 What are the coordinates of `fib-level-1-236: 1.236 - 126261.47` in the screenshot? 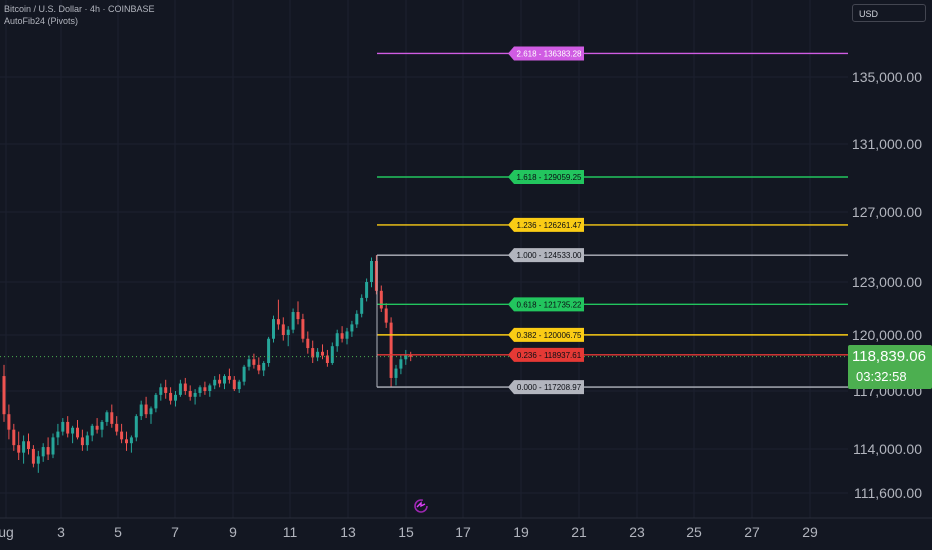 It's located at (613, 224).